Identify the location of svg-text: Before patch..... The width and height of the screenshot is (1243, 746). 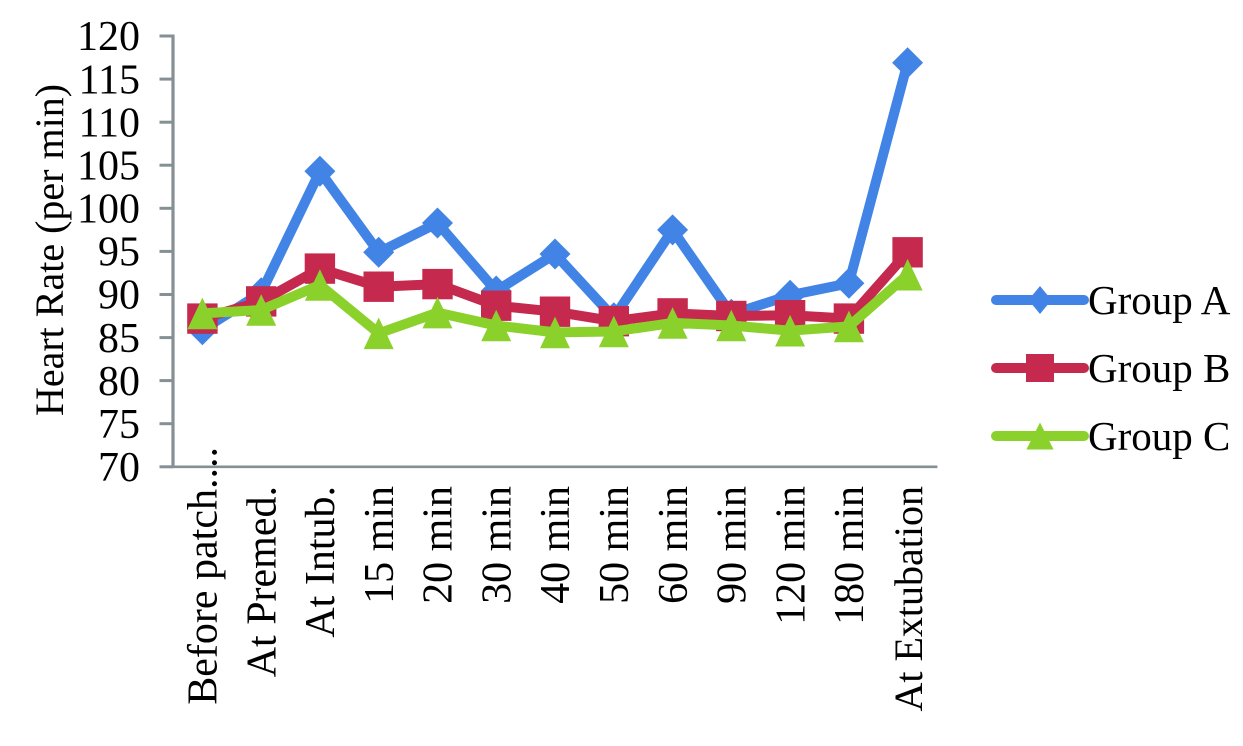
(204, 576).